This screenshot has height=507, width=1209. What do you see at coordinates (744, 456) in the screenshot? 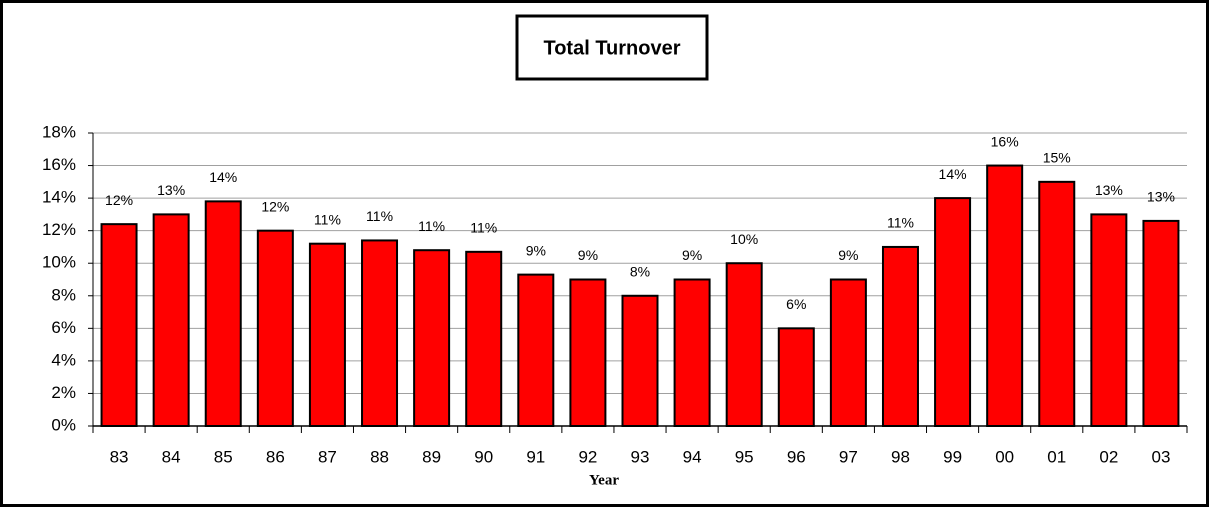
I see `x-tick-label: 95` at bounding box center [744, 456].